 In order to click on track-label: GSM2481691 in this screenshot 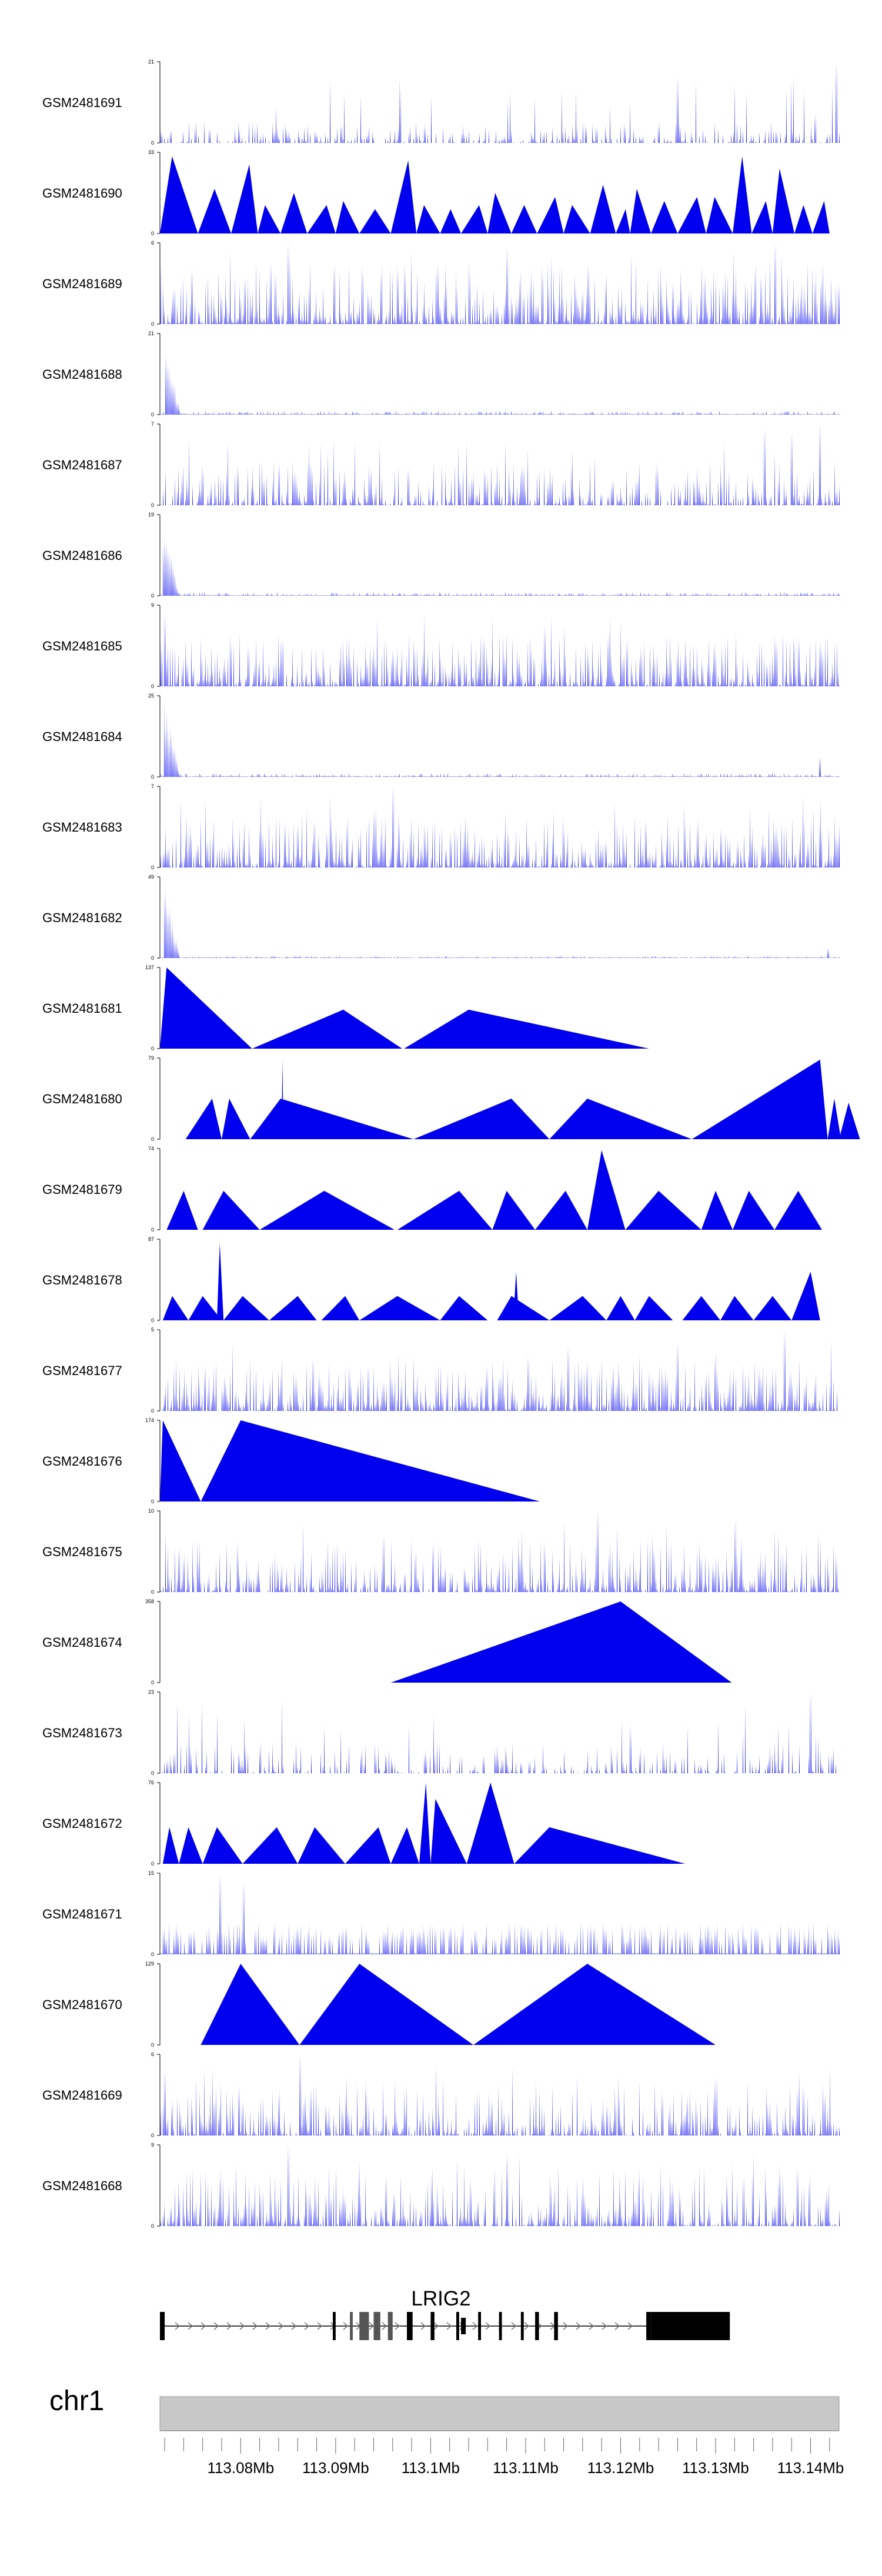, I will do `click(82, 102)`.